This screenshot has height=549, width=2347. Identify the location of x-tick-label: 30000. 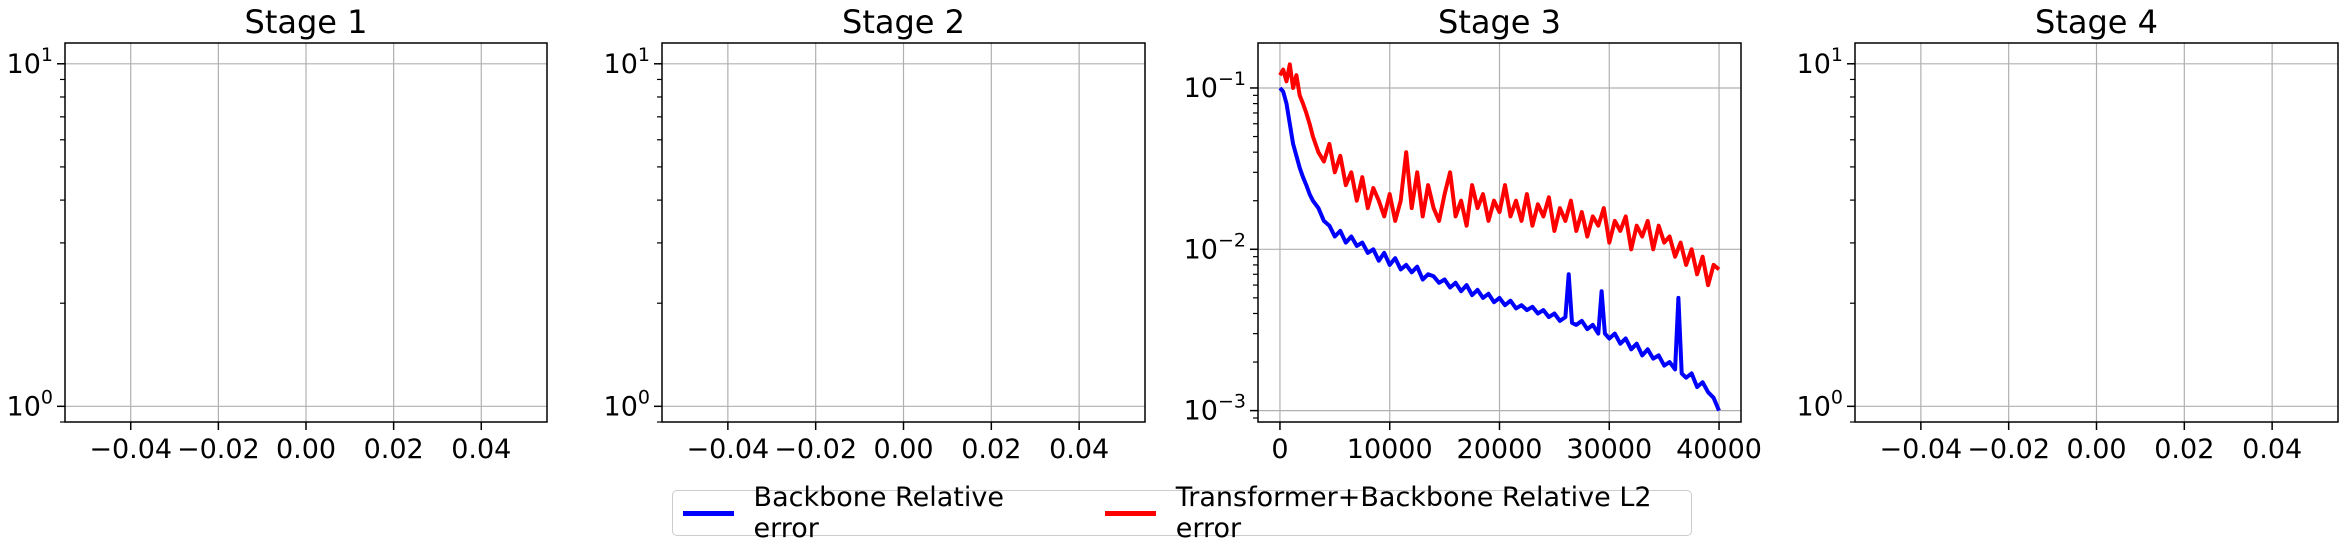
(1609, 449).